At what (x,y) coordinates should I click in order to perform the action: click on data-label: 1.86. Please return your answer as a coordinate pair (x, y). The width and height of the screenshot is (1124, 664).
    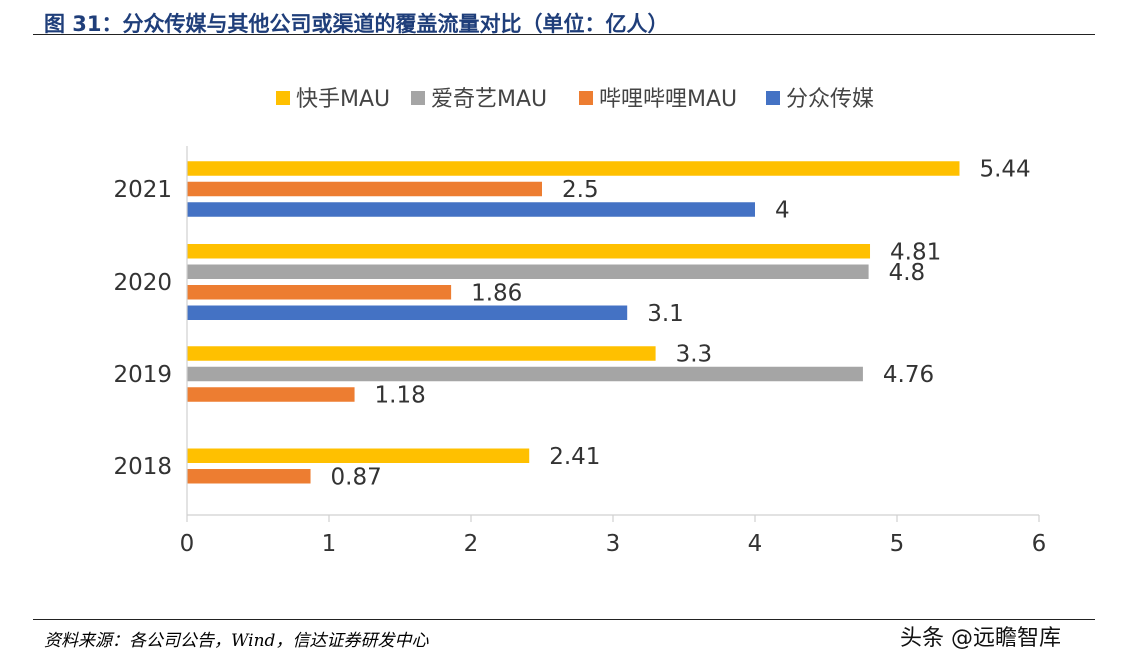
    Looking at the image, I should click on (496, 293).